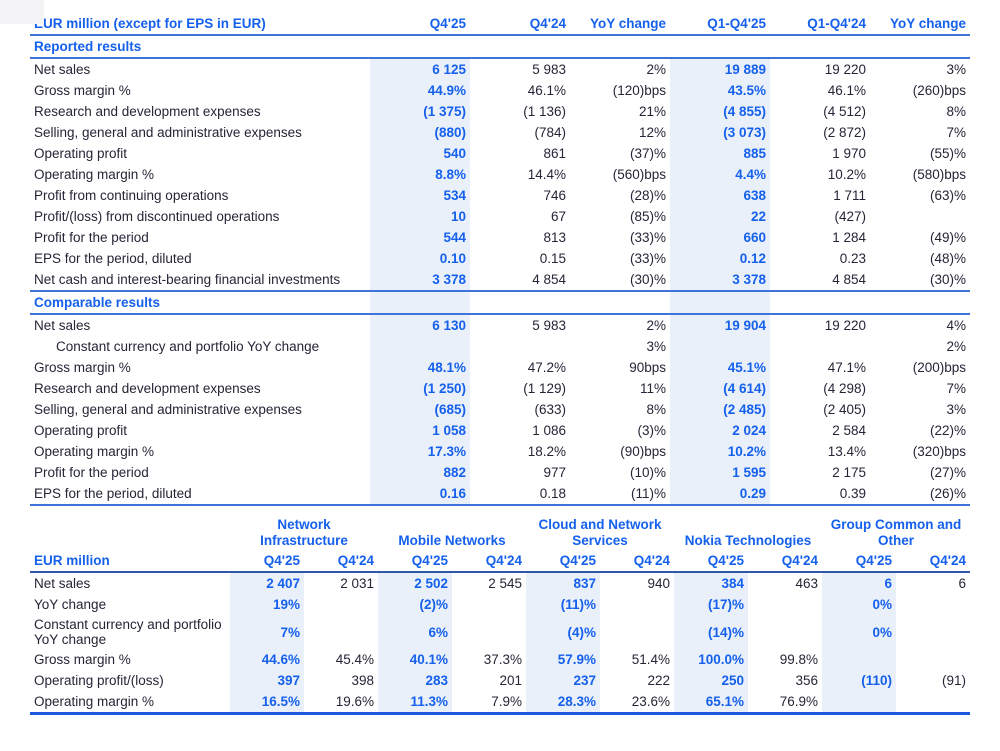  Describe the element at coordinates (520, 24) in the screenshot. I see `column-header-q424: Q4'24` at that location.